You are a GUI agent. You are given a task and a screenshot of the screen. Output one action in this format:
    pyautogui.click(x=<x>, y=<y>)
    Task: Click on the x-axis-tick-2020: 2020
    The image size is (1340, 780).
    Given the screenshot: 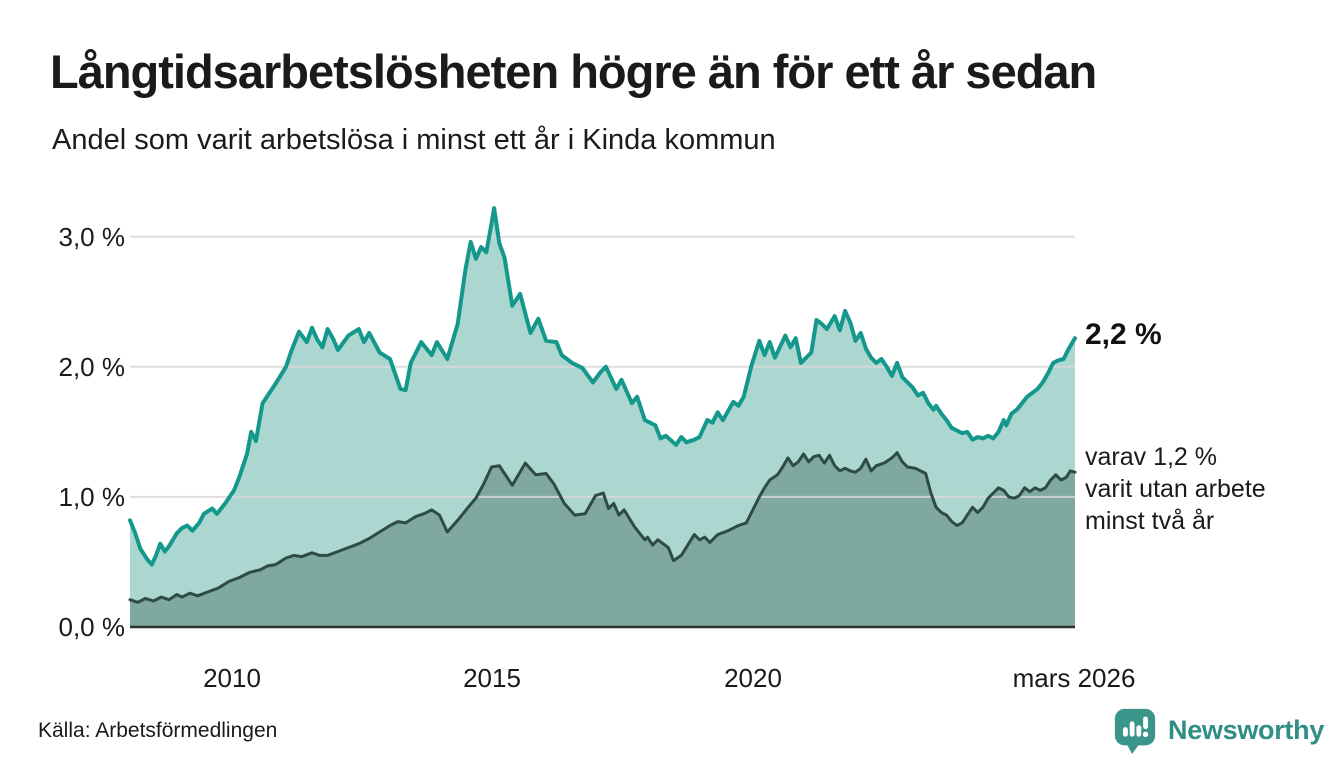 What is the action you would take?
    pyautogui.click(x=753, y=678)
    